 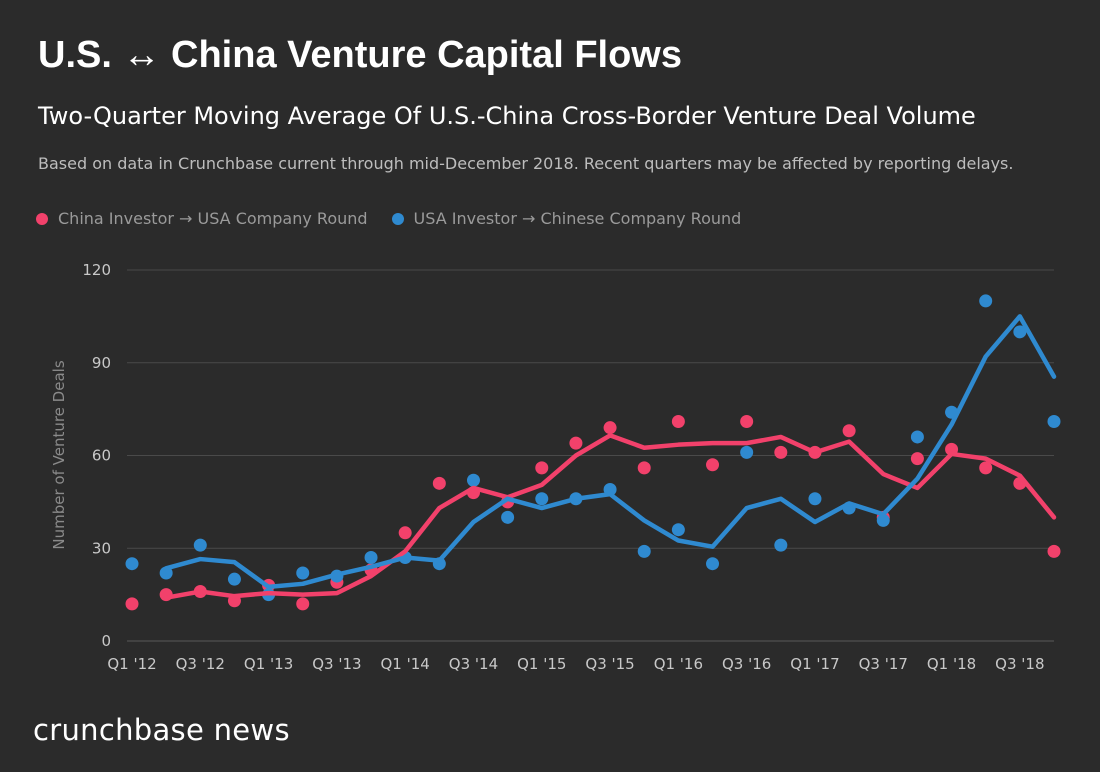 I want to click on legend-label-china-to-usa: China Investor → USA Company Round, so click(x=213, y=218).